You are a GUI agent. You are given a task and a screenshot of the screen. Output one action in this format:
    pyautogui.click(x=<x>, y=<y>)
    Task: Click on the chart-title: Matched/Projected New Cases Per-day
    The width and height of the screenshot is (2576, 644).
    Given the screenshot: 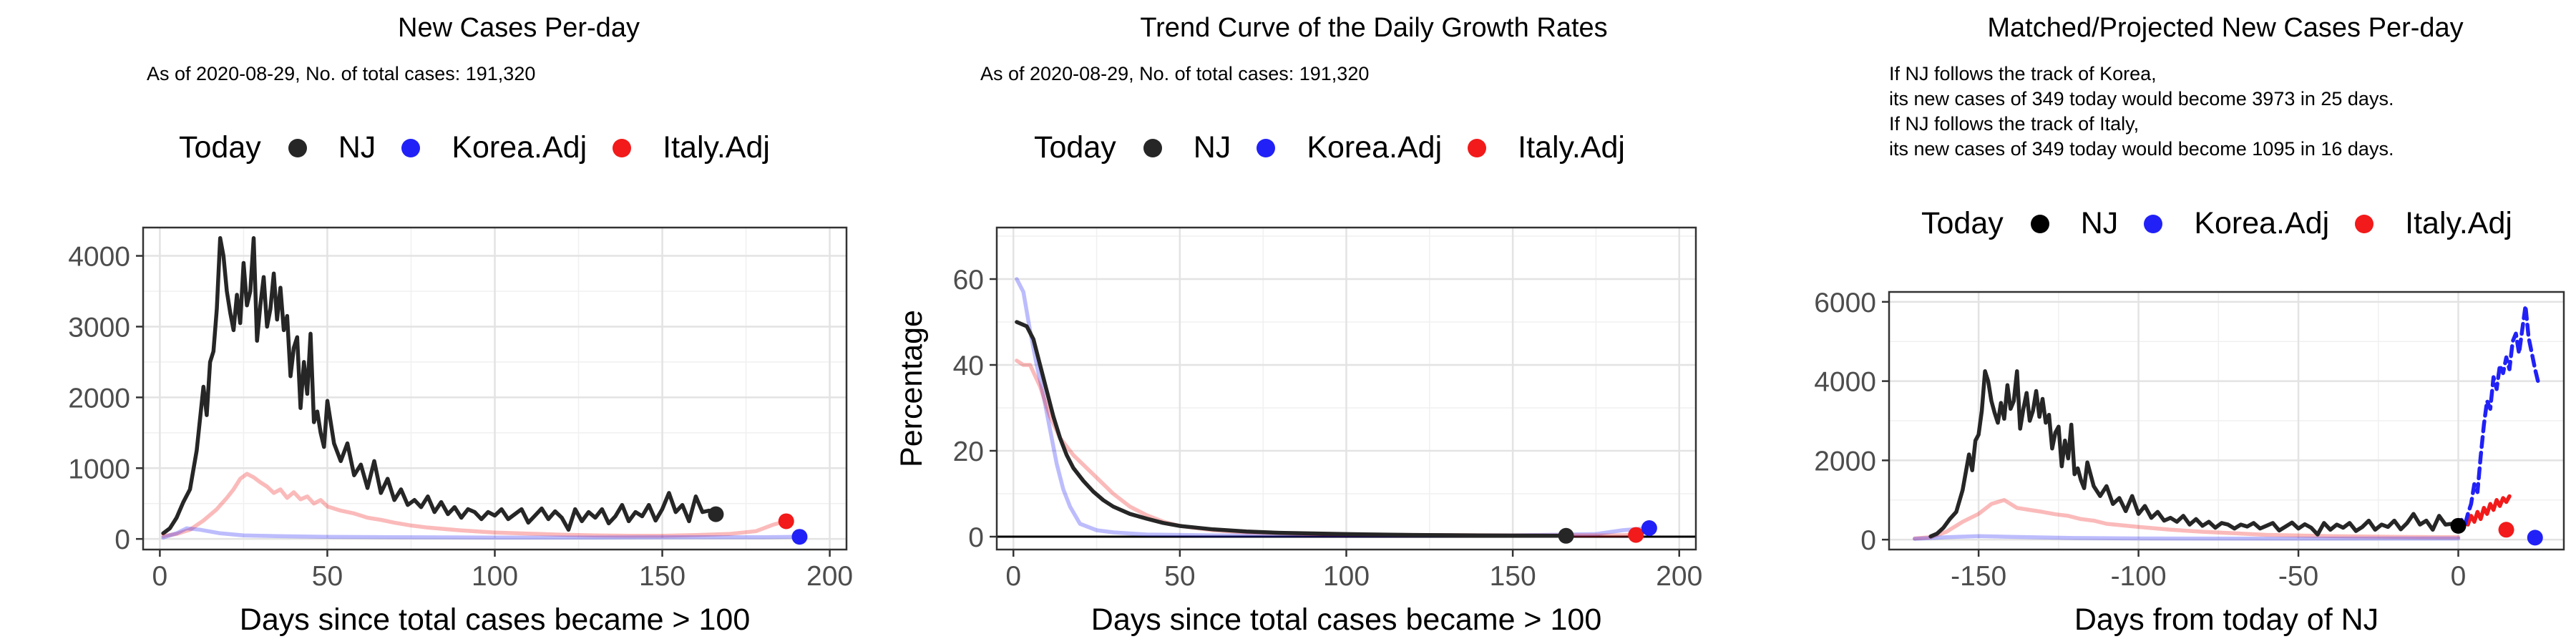 What is the action you would take?
    pyautogui.click(x=2225, y=28)
    